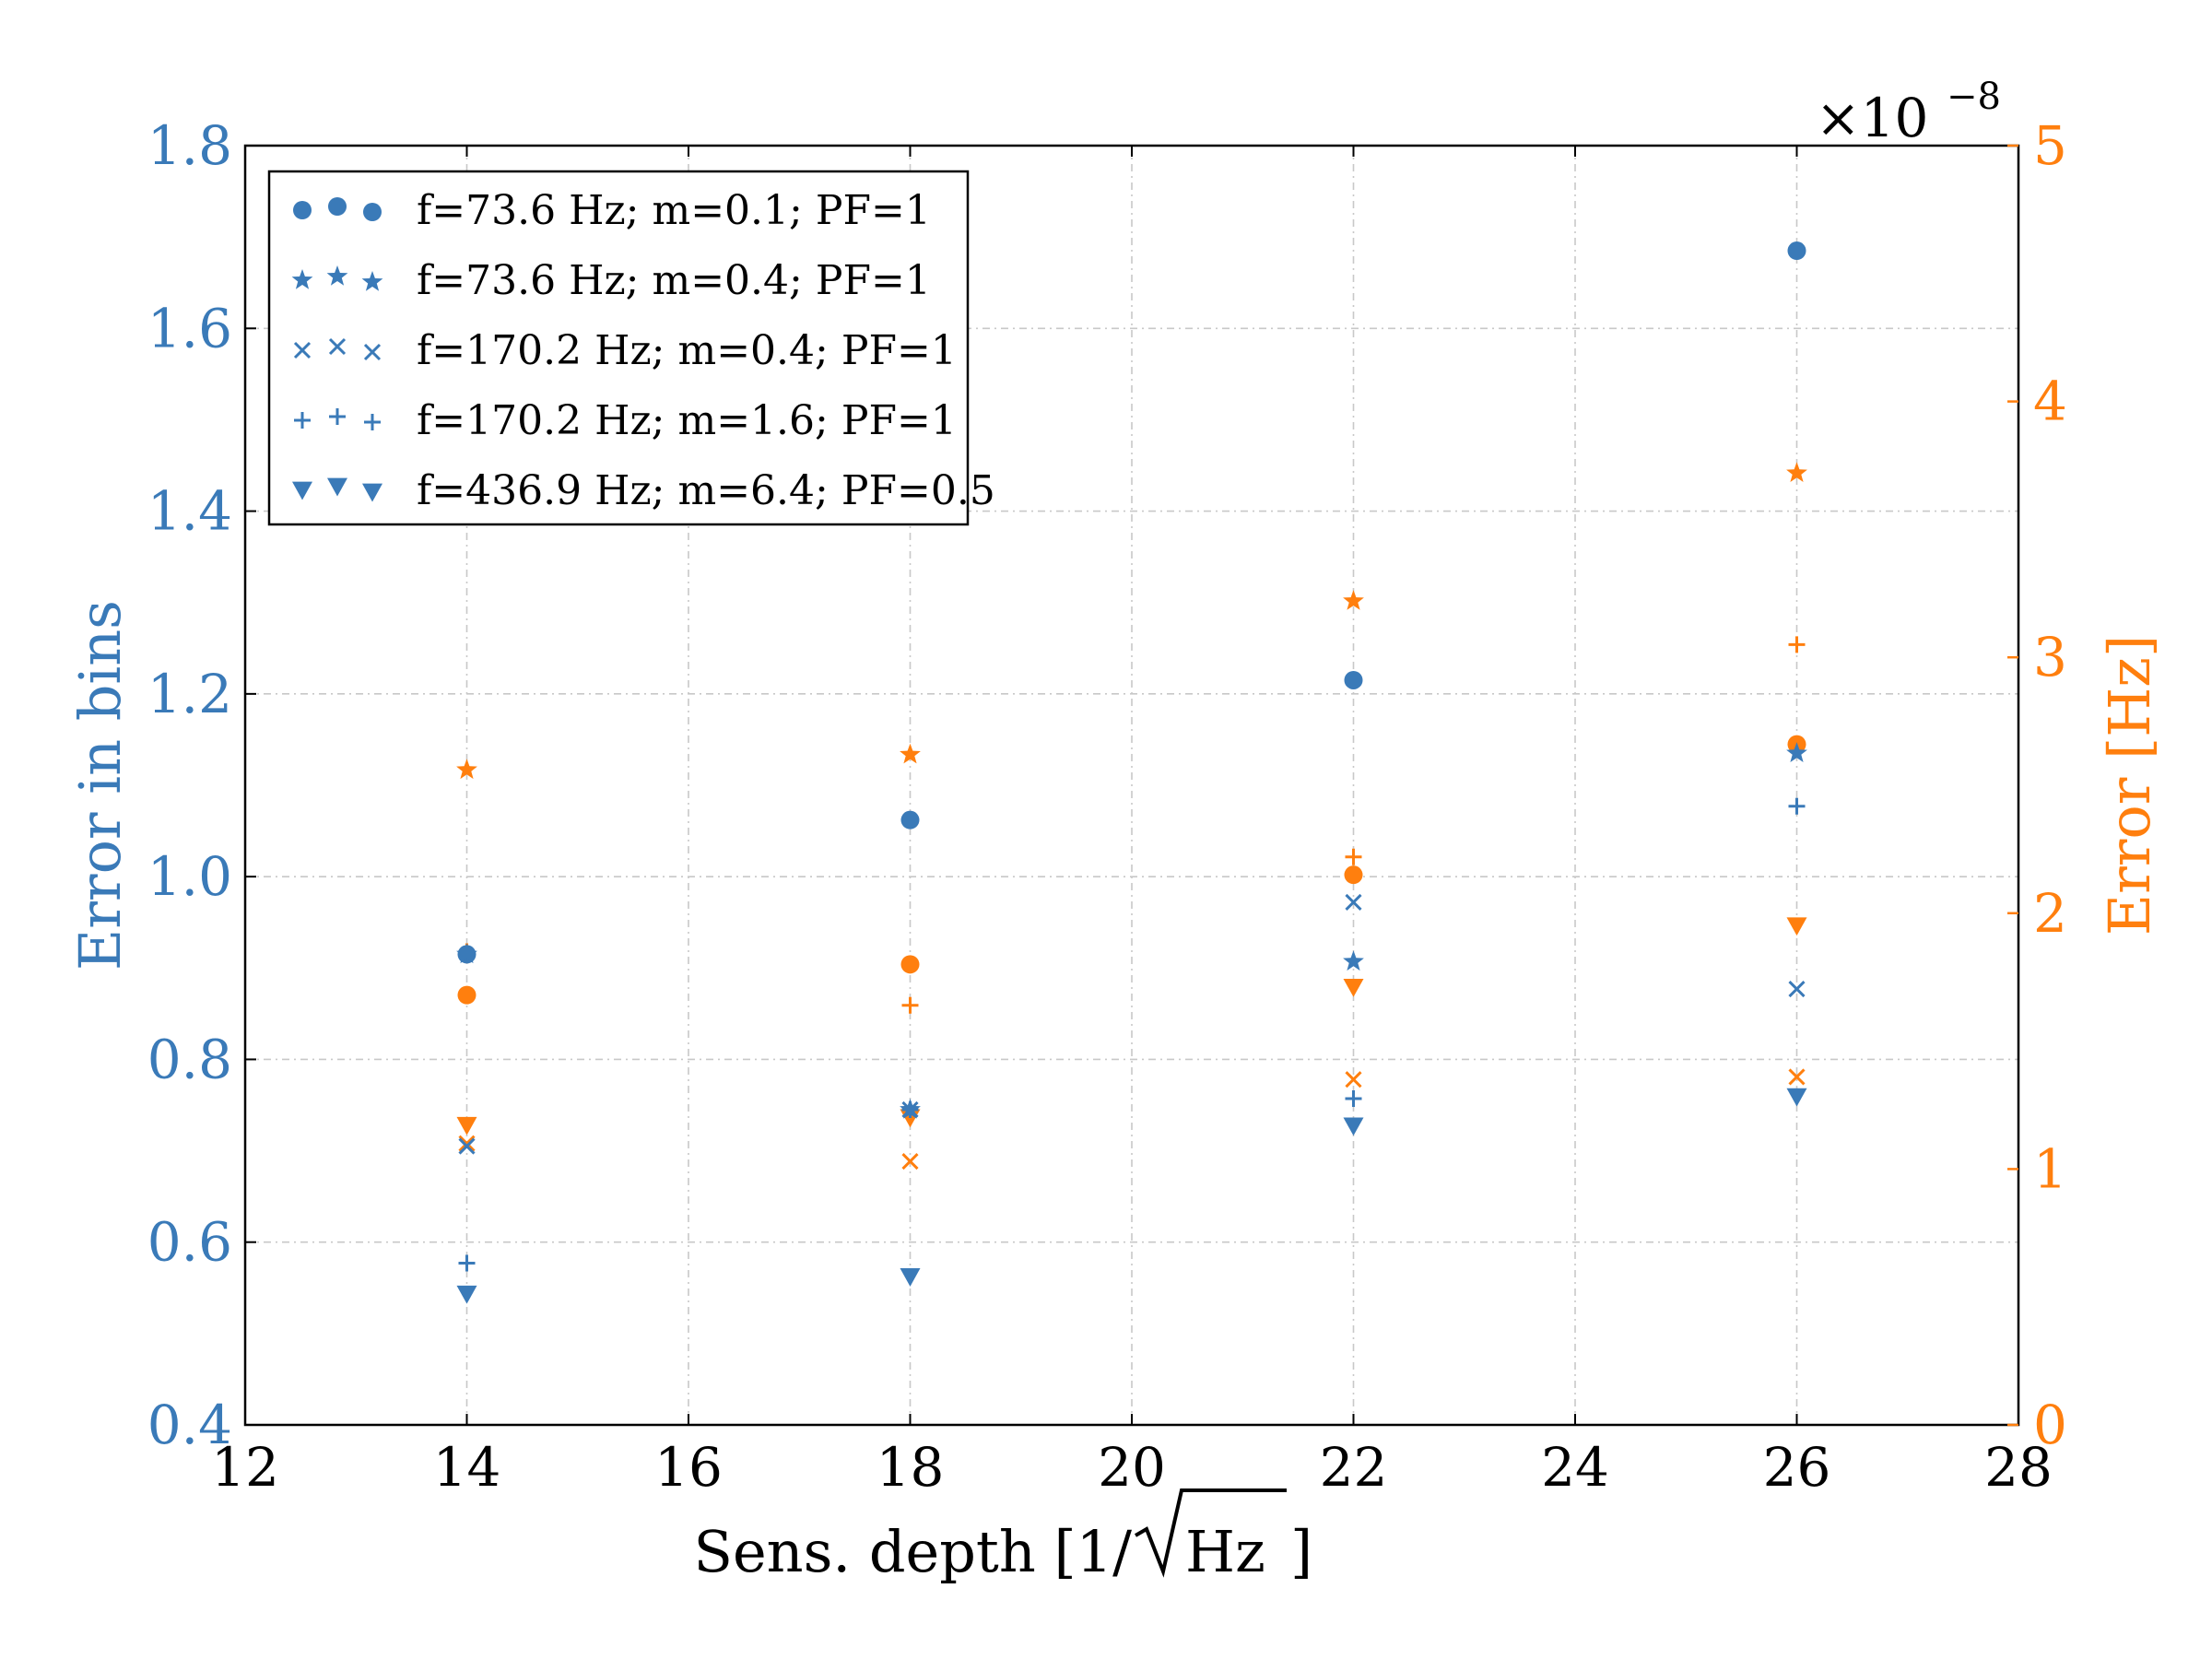  What do you see at coordinates (1354, 1467) in the screenshot?
I see `x-tick-label: 22` at bounding box center [1354, 1467].